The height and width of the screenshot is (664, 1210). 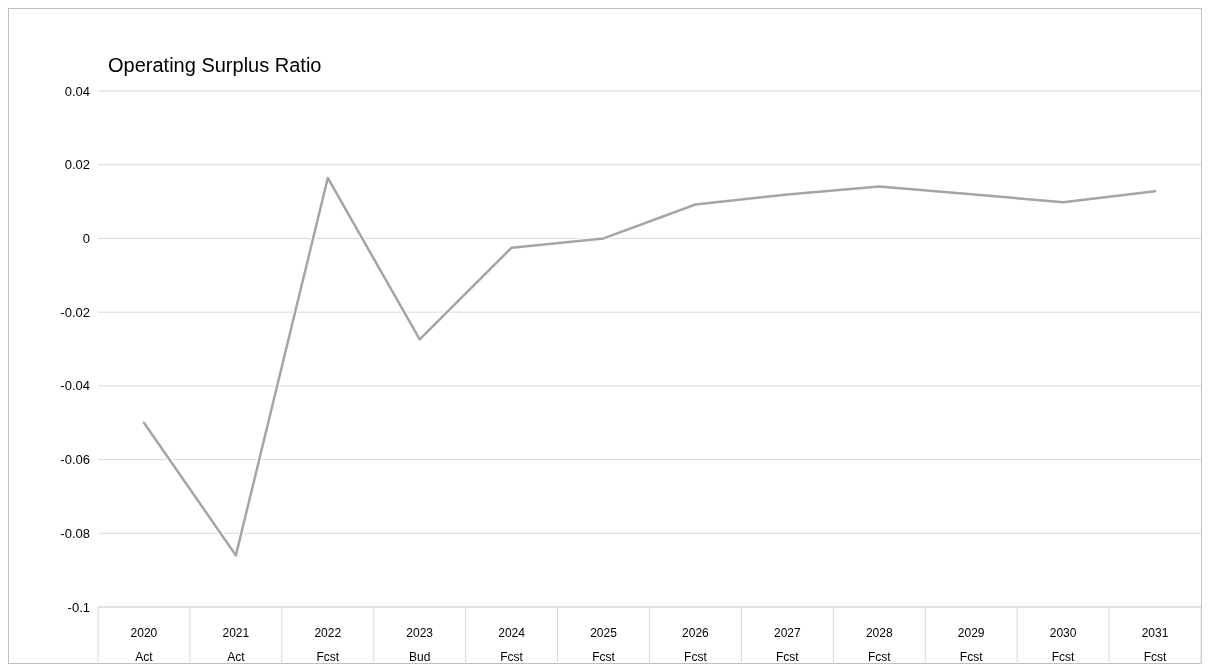 I want to click on y-tick-label: -0.04, so click(x=75, y=386).